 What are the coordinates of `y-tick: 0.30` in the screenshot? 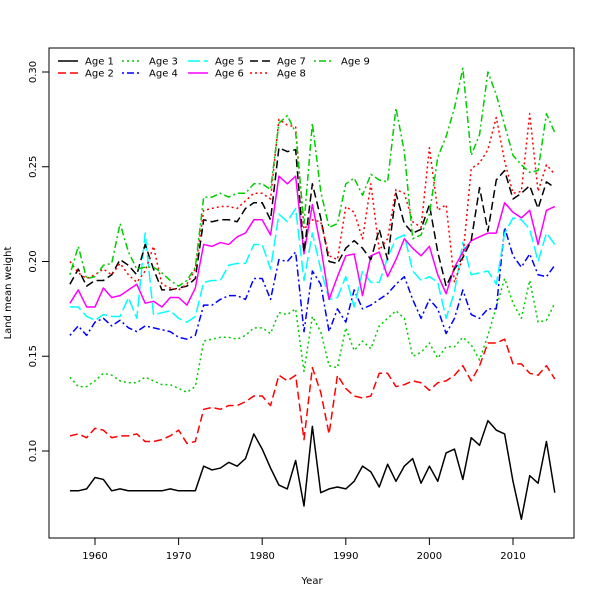 It's located at (38, 72).